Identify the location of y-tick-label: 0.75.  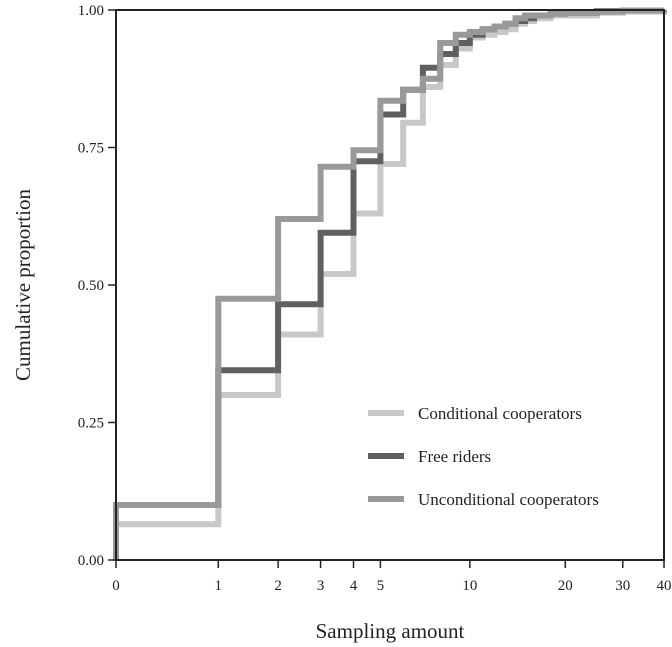
(91, 149).